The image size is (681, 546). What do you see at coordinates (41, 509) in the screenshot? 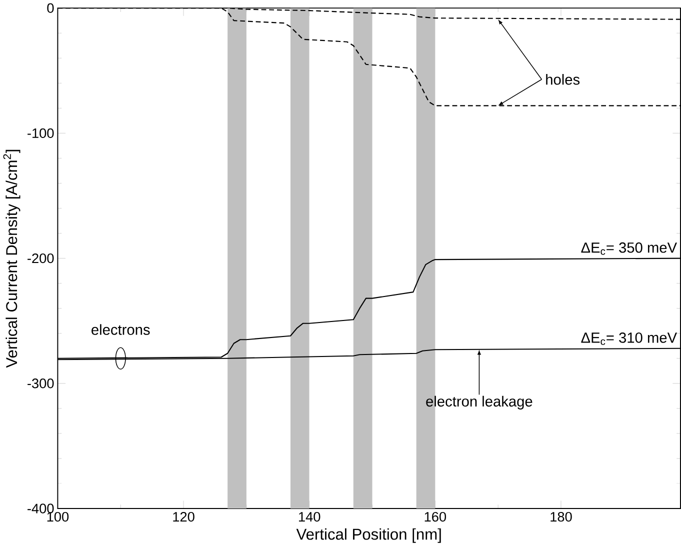
I see `y-tick-label: -400` at bounding box center [41, 509].